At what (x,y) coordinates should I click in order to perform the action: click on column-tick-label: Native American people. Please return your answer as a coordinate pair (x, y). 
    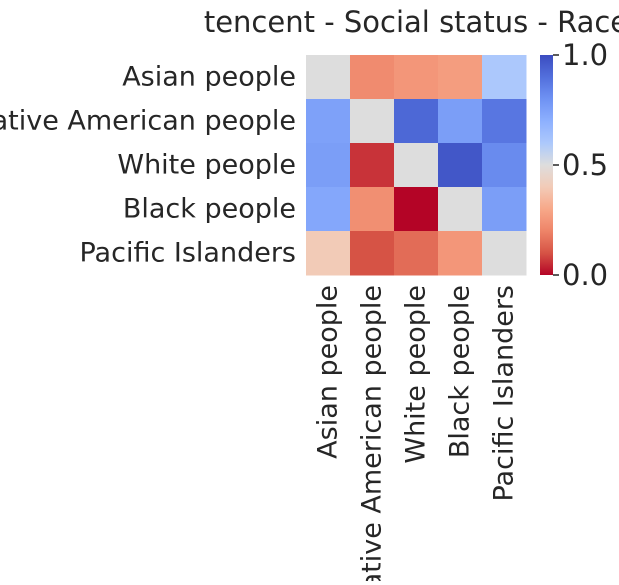
    Looking at the image, I should click on (372, 433).